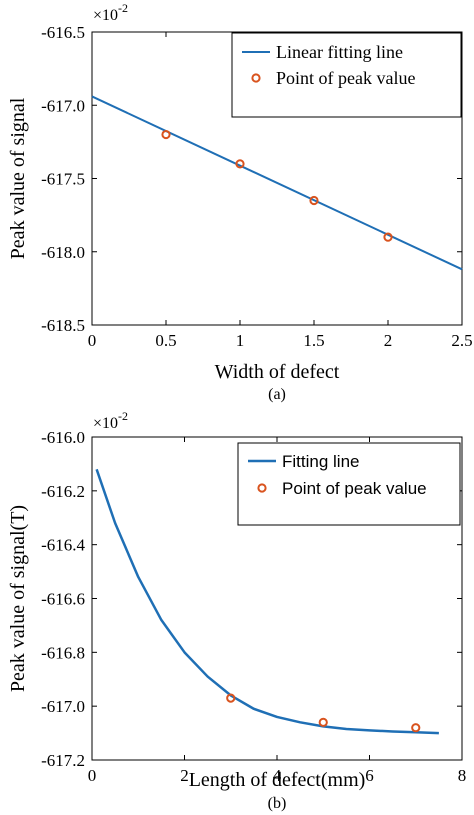  What do you see at coordinates (63, 325) in the screenshot?
I see `y-tick-label: -618.5` at bounding box center [63, 325].